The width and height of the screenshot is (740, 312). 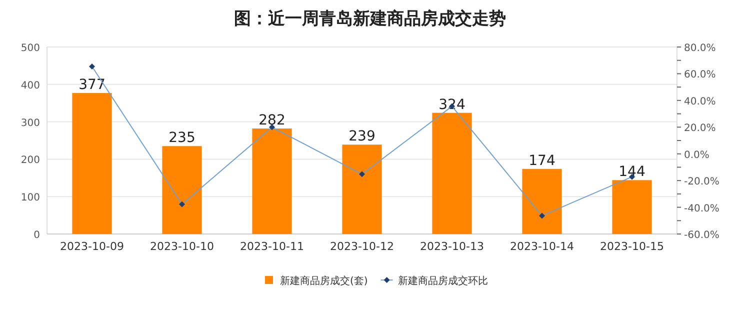 I want to click on x-tick-label: 2023-10-09, so click(x=92, y=246).